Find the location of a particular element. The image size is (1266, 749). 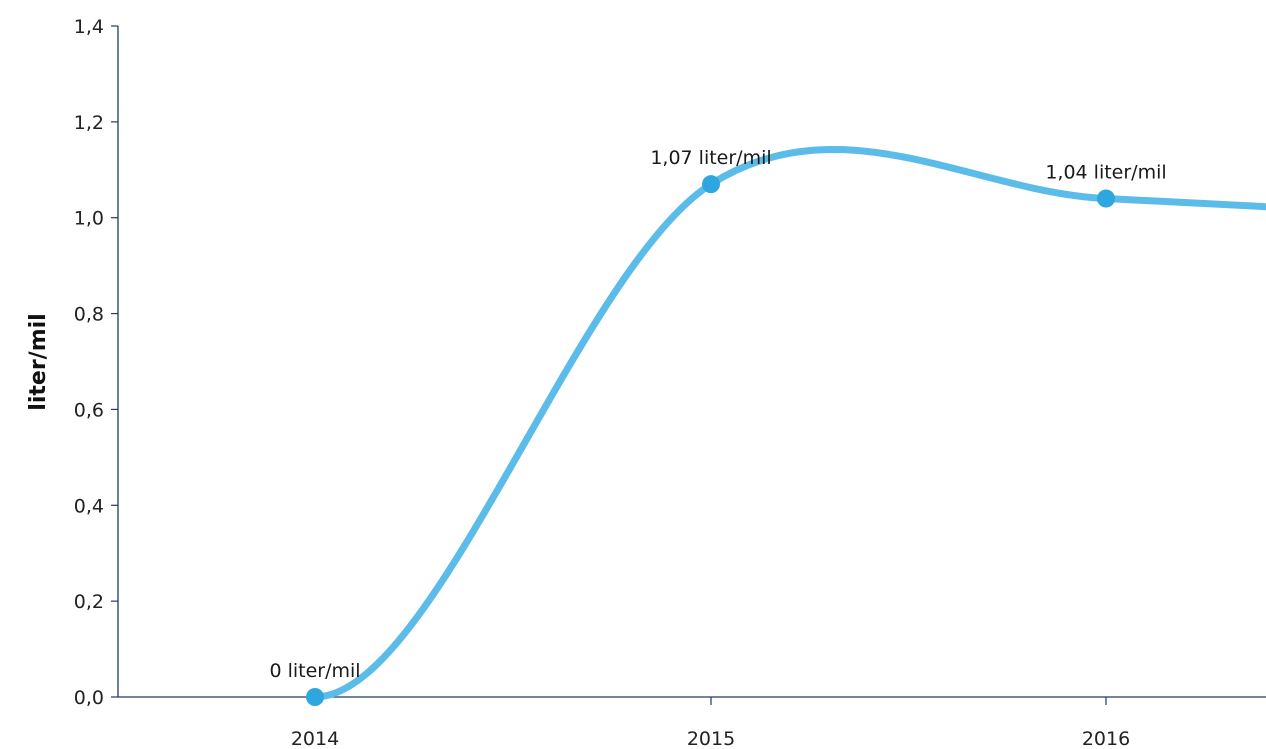

data-label: 1,07 liter/mil is located at coordinates (710, 158).